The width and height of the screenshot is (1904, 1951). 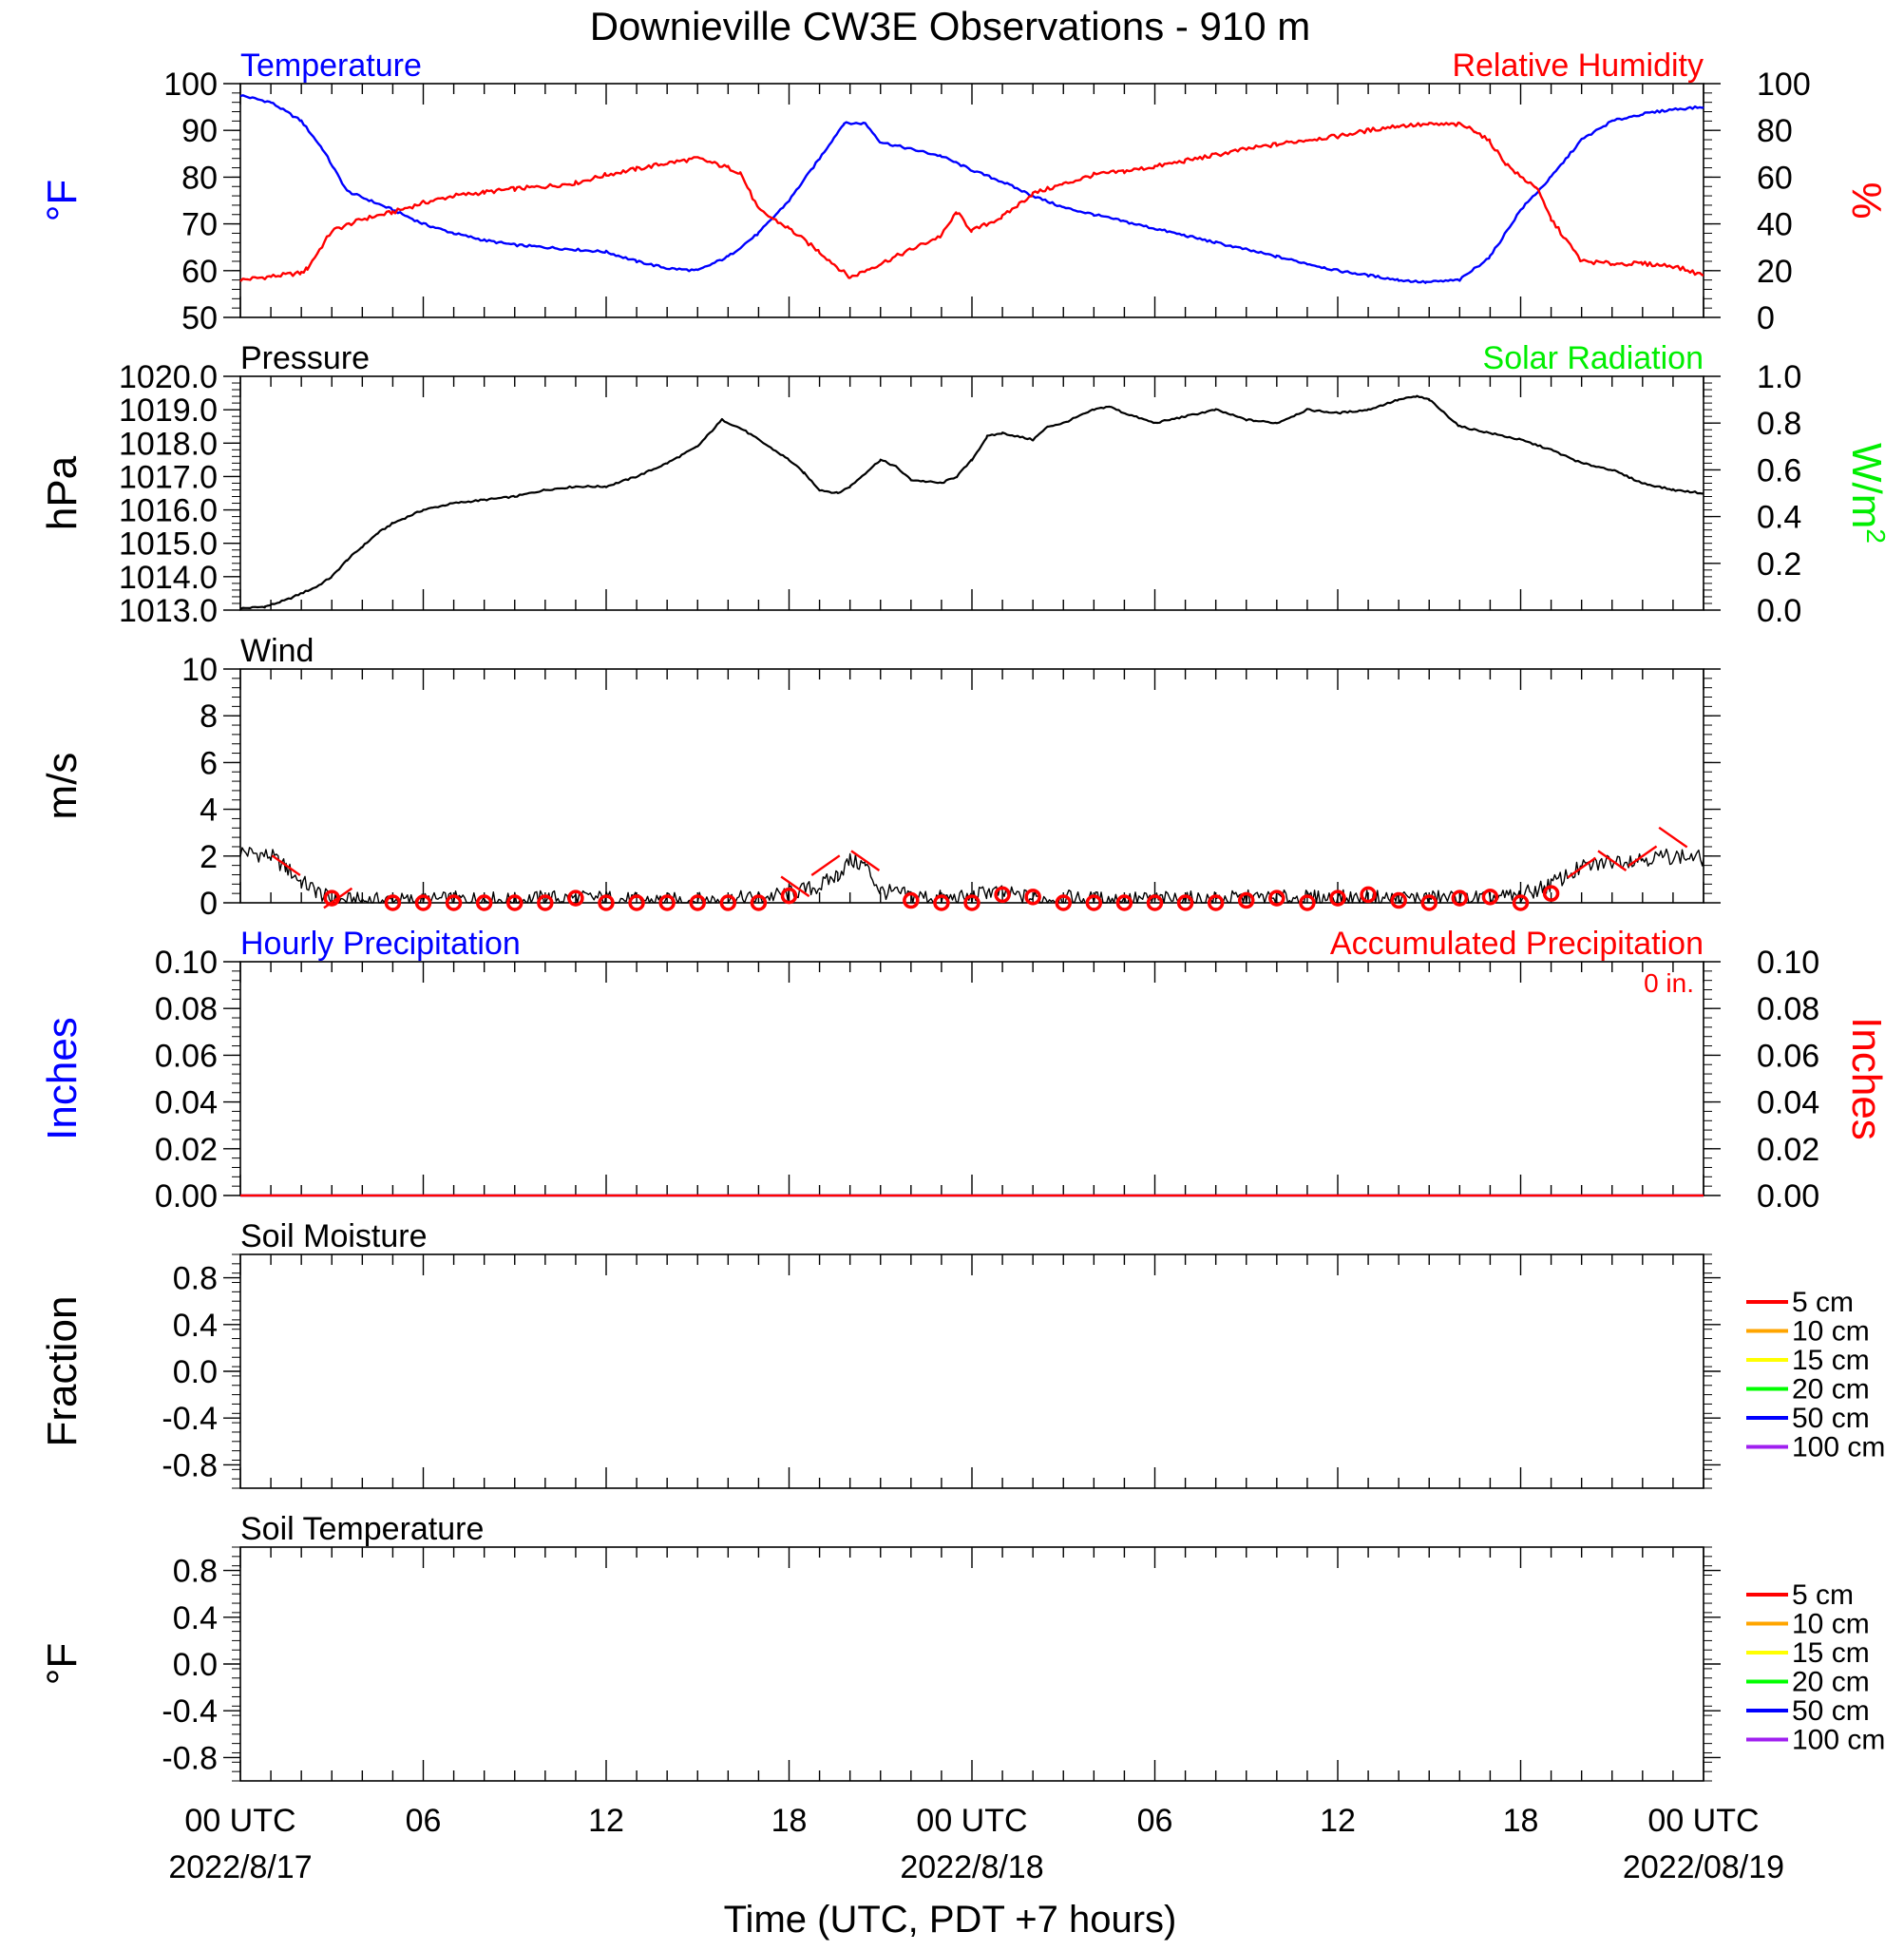 What do you see at coordinates (1831, 1361) in the screenshot?
I see `legend-label: 15 cm` at bounding box center [1831, 1361].